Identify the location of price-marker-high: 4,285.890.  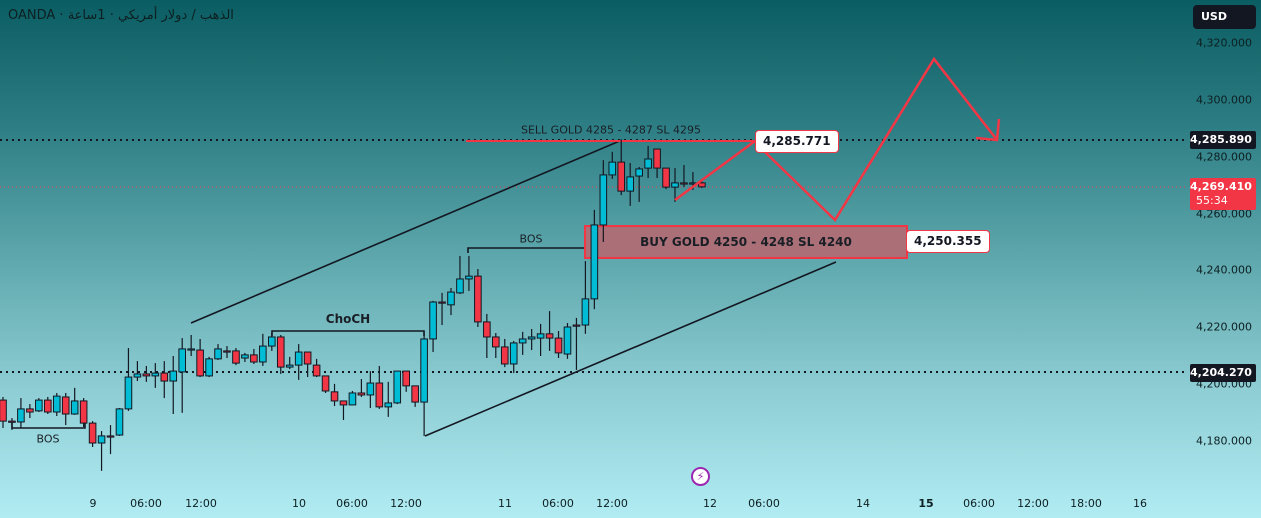
(1223, 140).